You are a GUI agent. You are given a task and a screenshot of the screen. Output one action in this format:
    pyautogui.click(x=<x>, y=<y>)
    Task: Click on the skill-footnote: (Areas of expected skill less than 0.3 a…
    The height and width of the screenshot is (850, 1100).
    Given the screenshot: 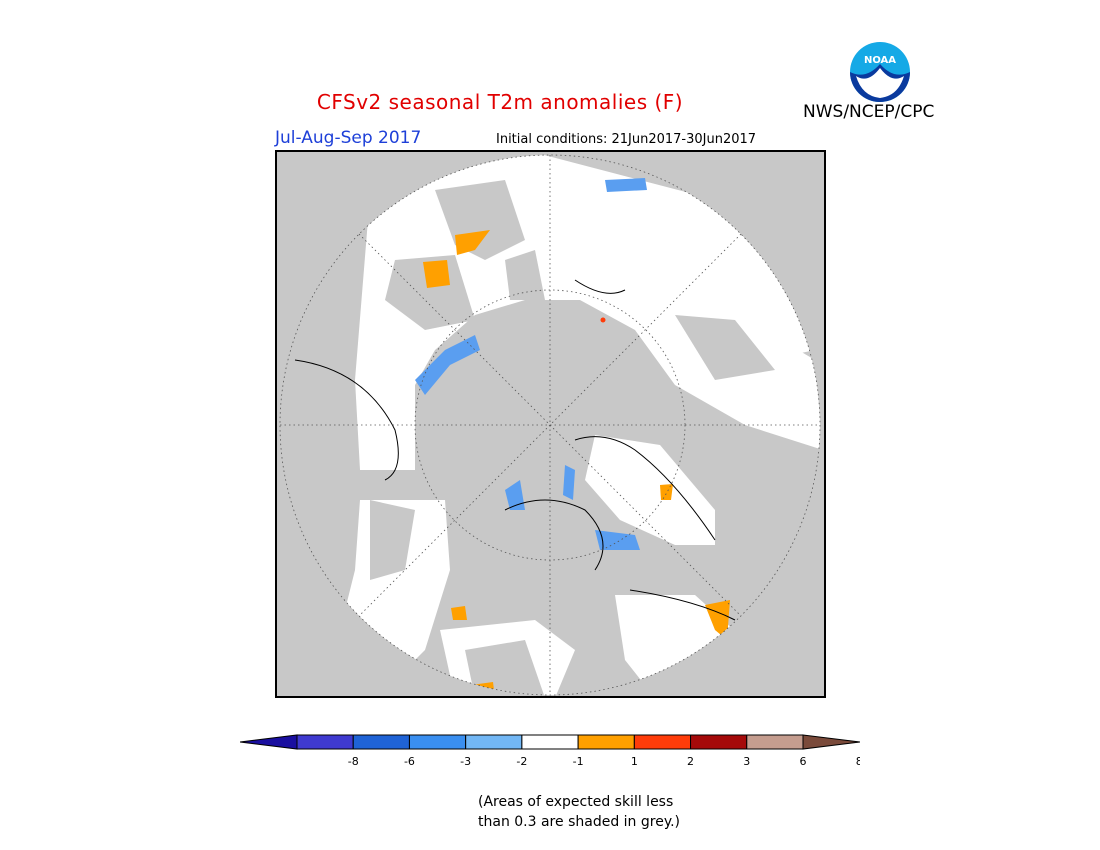 What is the action you would take?
    pyautogui.click(x=579, y=812)
    